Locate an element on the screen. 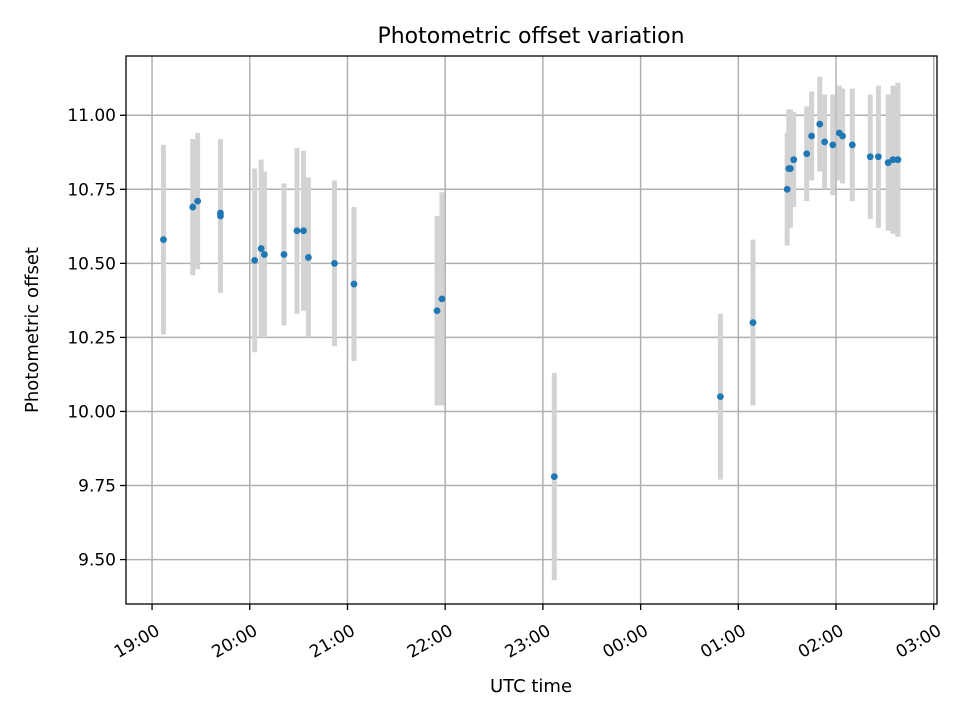  y-tick-label: 9.75 is located at coordinates (97, 487).